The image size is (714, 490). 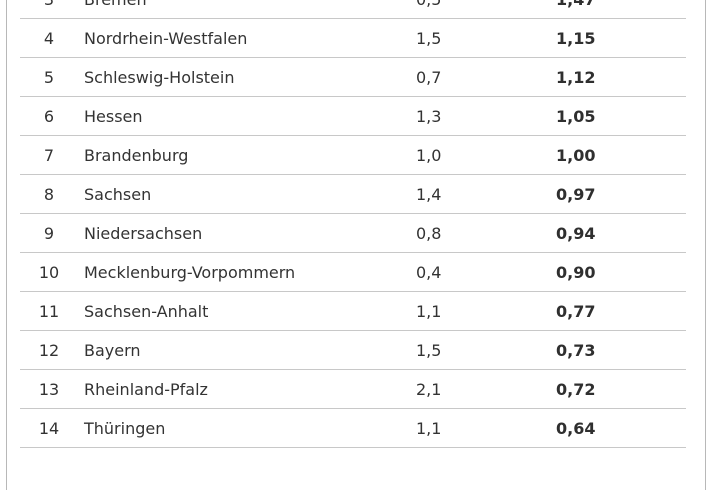 What do you see at coordinates (247, 389) in the screenshot?
I see `state-cell: Rheinland-Pfalz` at bounding box center [247, 389].